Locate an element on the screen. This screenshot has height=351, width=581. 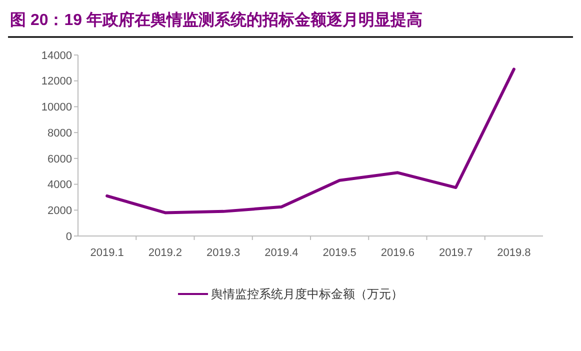
x-tick-label: 2019.6 is located at coordinates (397, 253).